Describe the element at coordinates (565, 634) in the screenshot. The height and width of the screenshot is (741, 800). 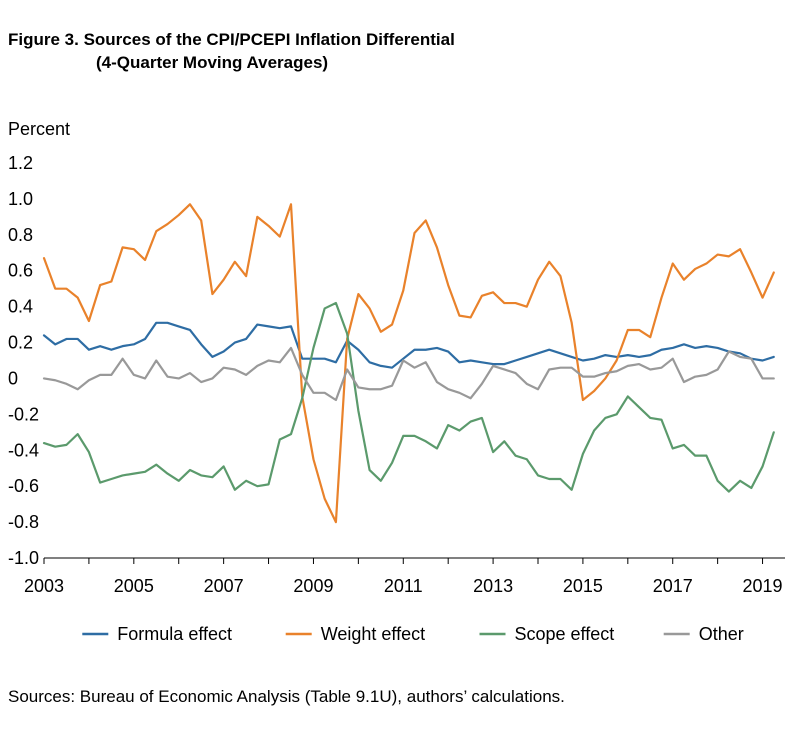
I see `legend-label-scope-effect: Scope effect` at that location.